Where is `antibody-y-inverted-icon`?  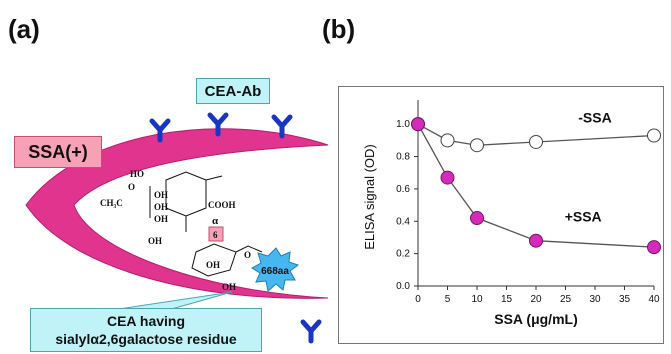
antibody-y-inverted-icon is located at coordinates (311, 331).